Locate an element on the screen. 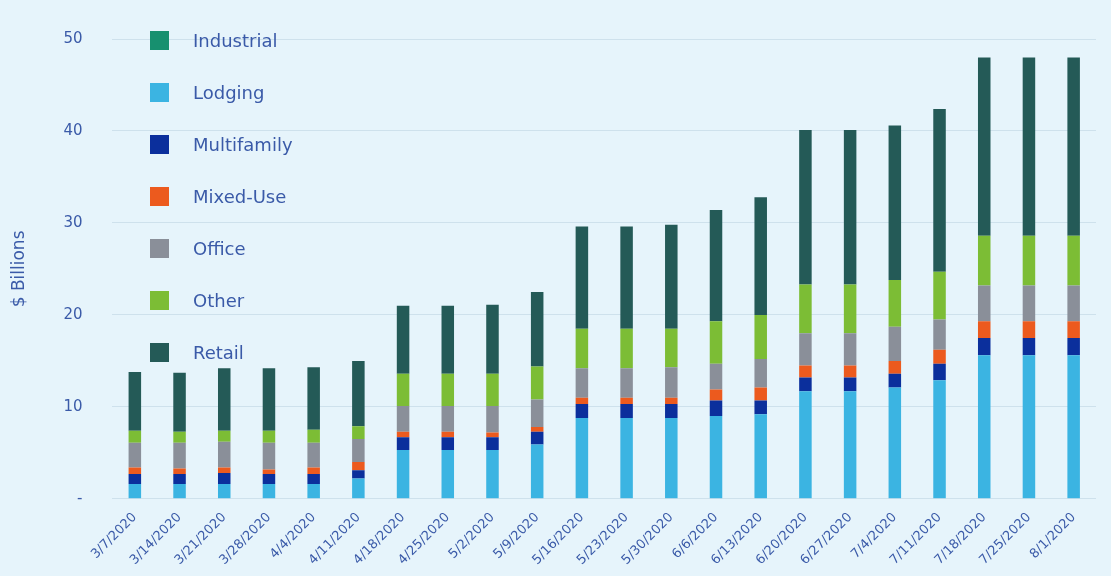 The height and width of the screenshot is (576, 1111). legend-label: Other is located at coordinates (219, 300).